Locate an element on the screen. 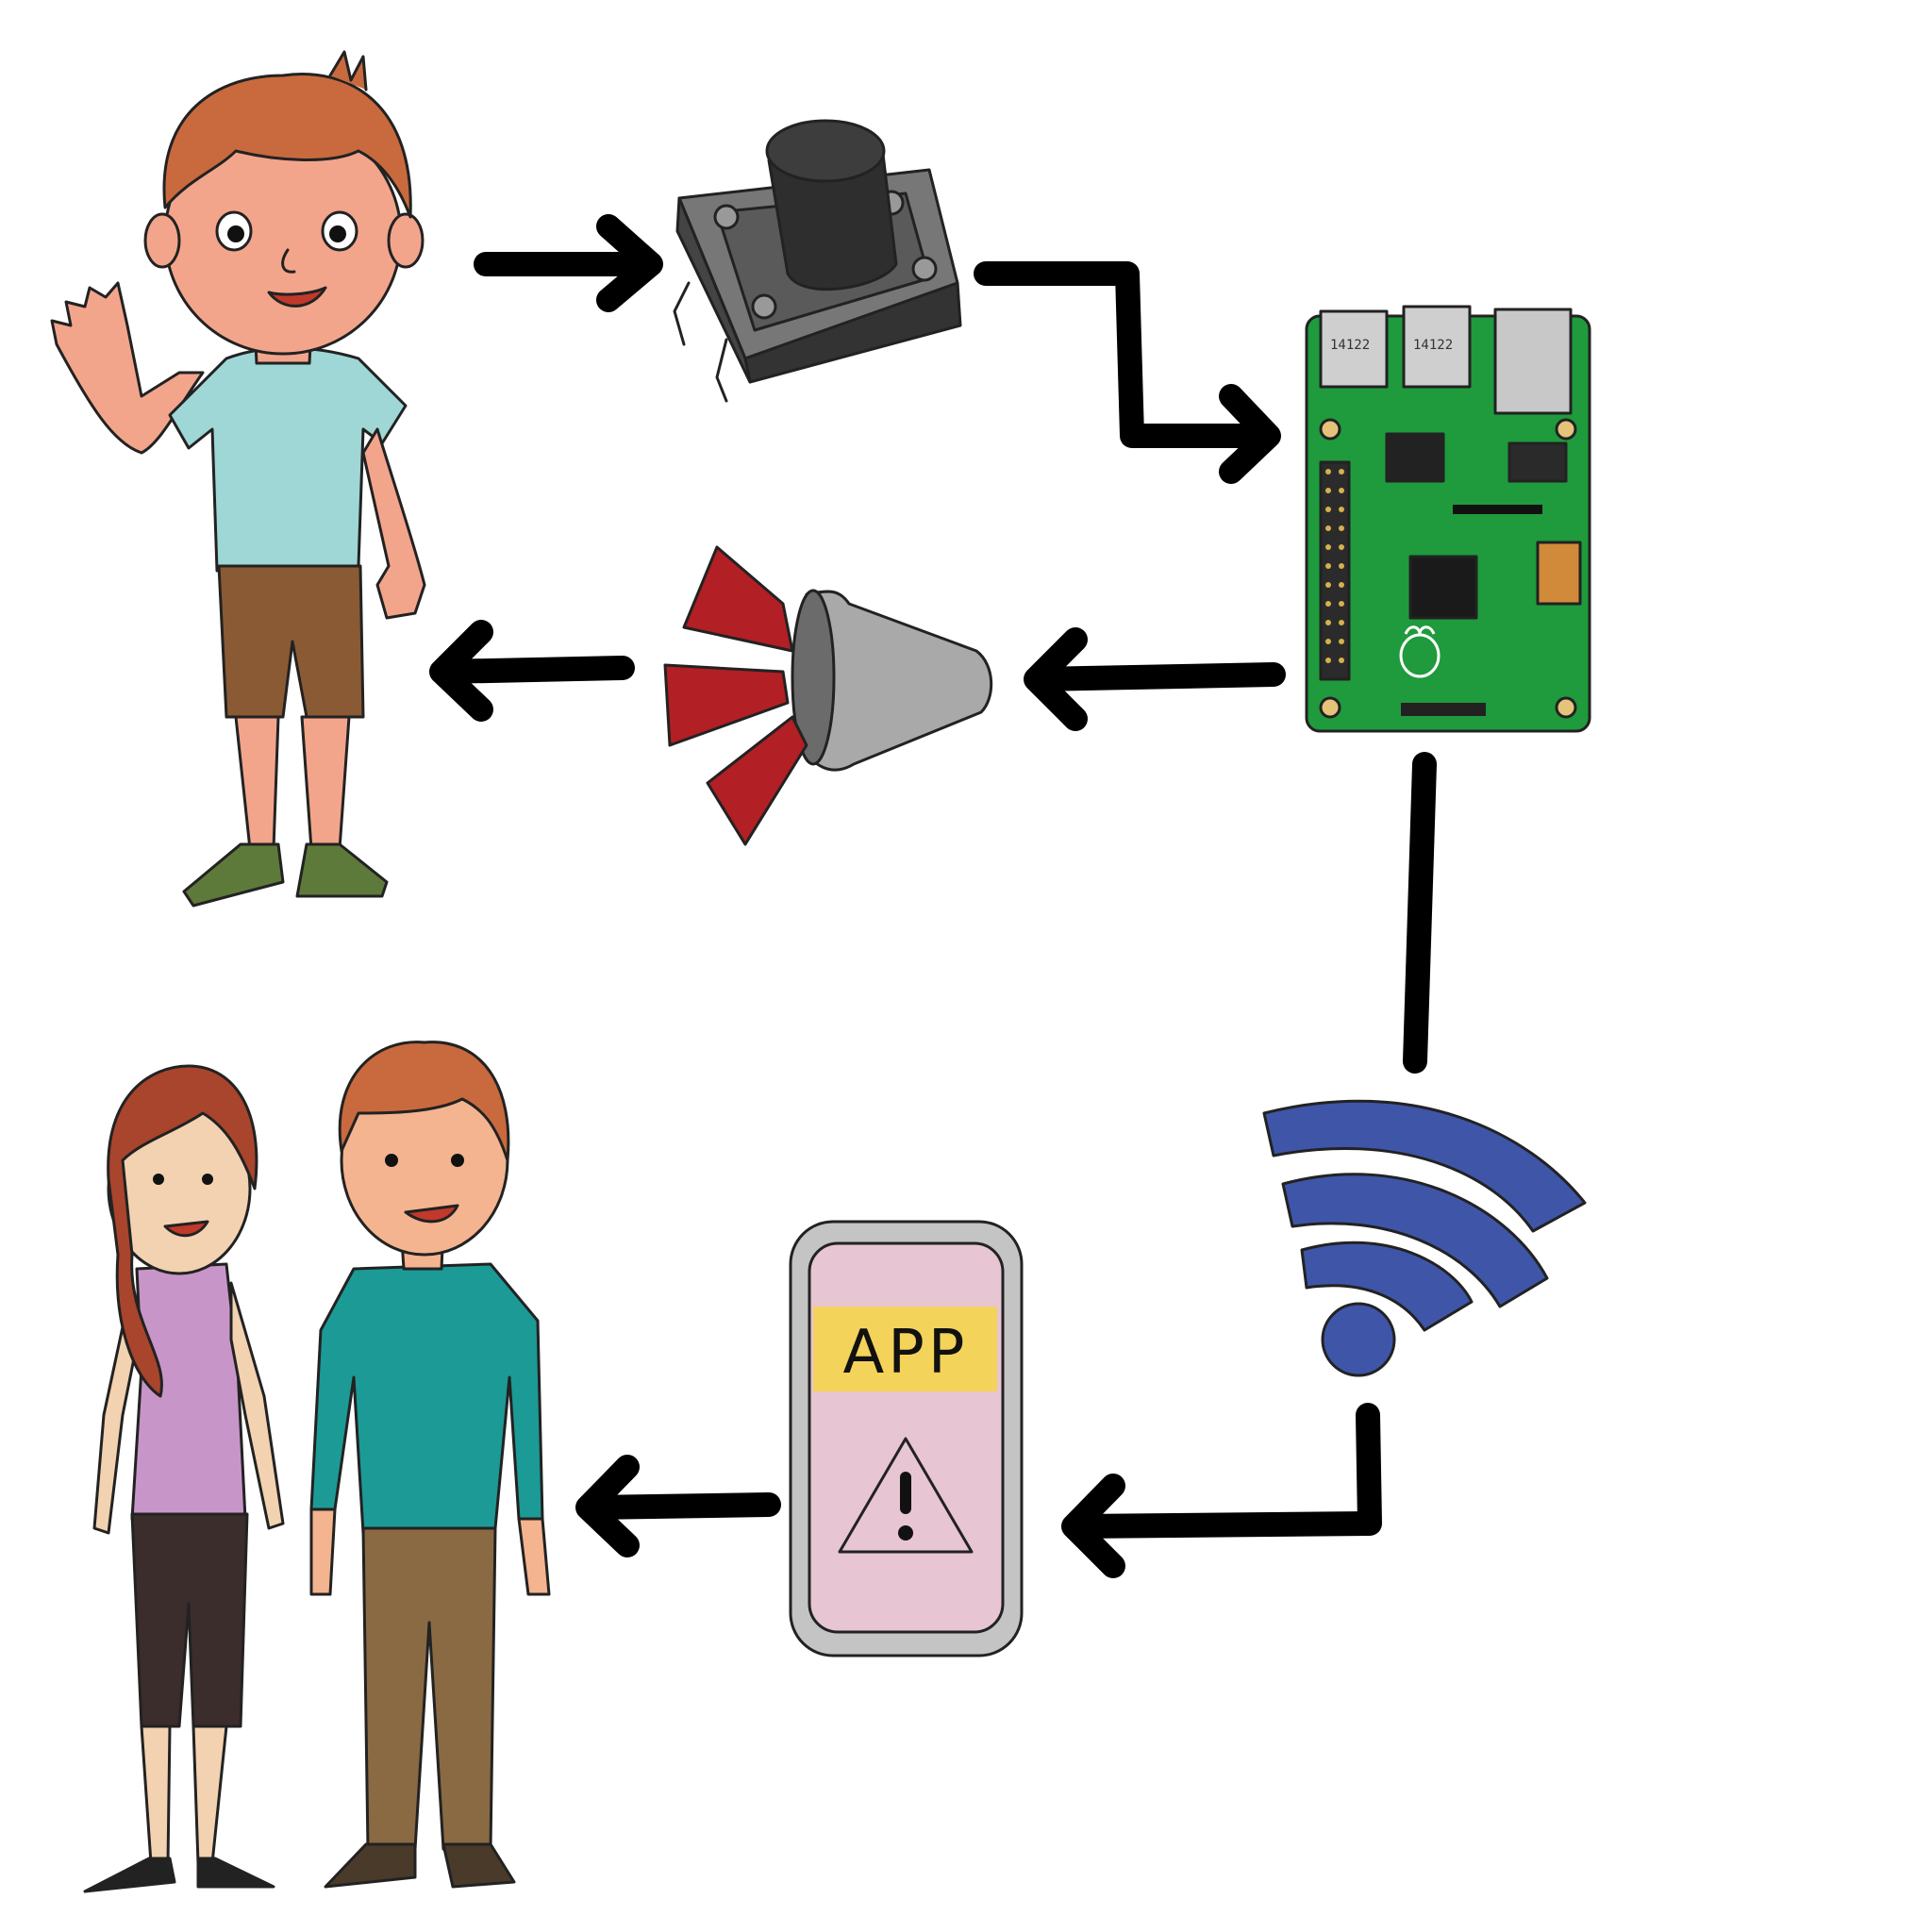 Image resolution: width=1932 pixels, height=1932 pixels. raspberry-pi-board-icon: 14122 14122 is located at coordinates (1448, 519).